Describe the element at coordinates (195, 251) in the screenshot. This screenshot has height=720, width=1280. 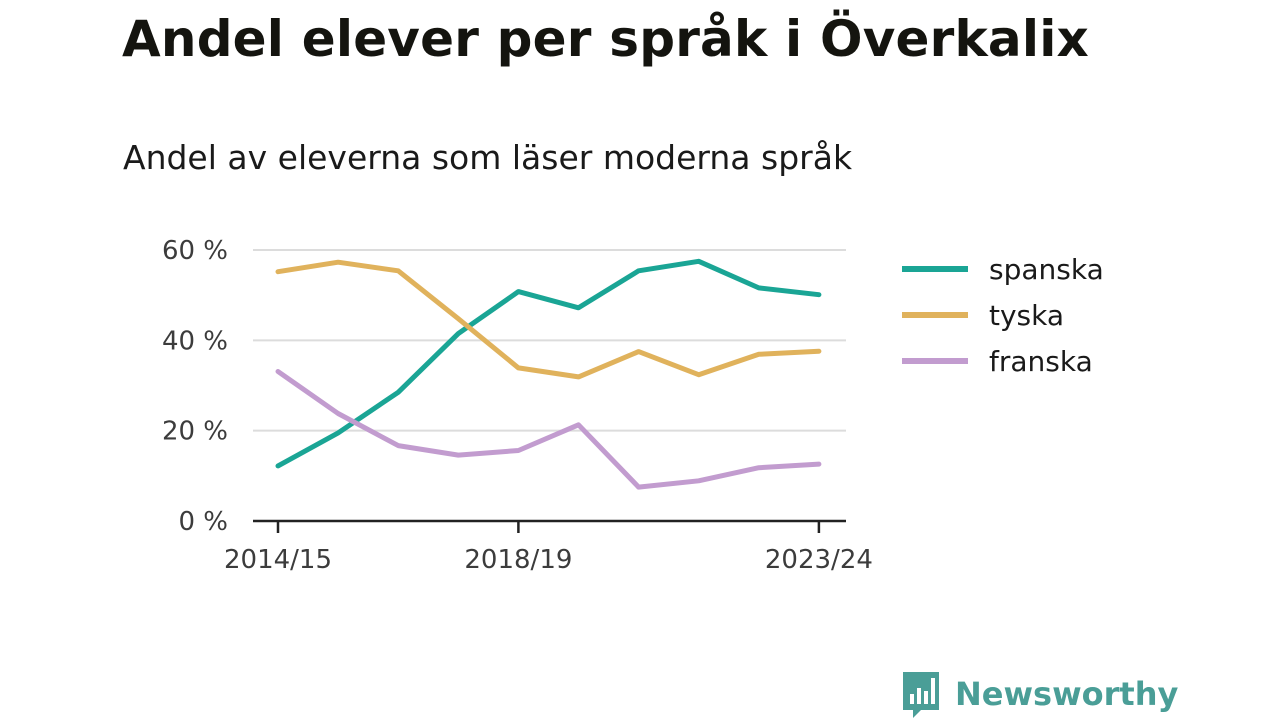
I see `y-tick-label: 60 %` at that location.